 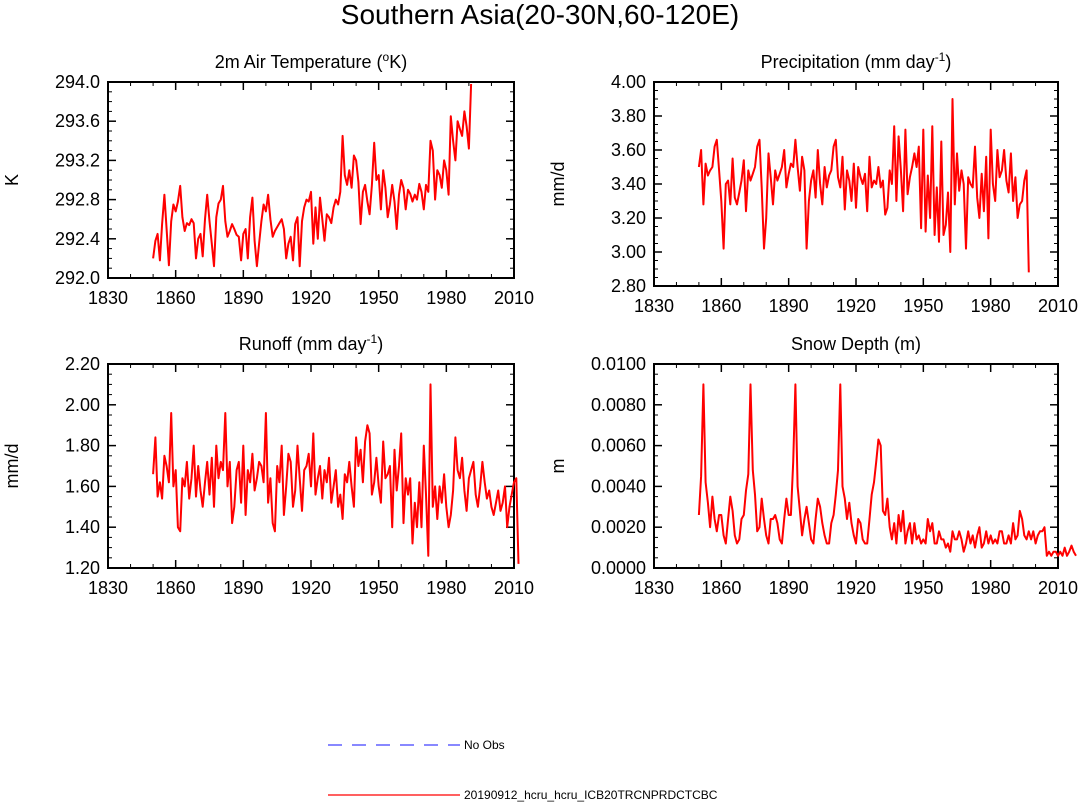 I want to click on y-tick-label: 292.4, so click(x=77, y=239).